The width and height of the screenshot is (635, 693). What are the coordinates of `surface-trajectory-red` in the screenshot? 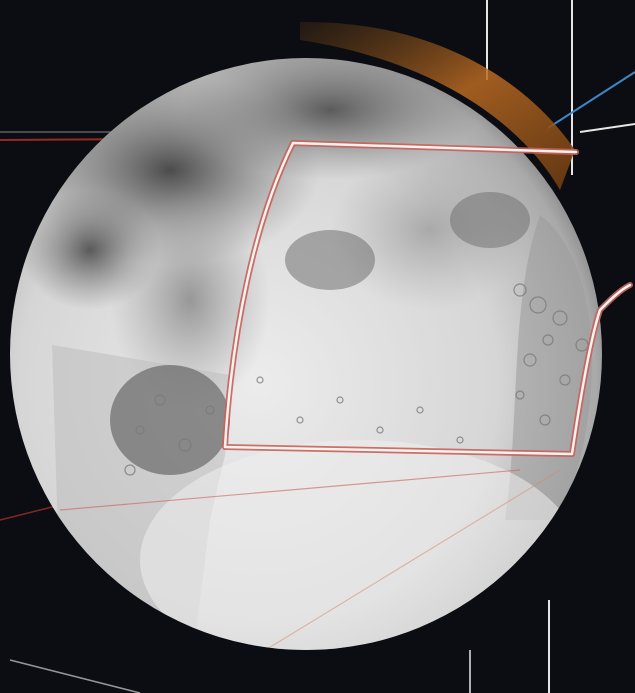 It's located at (290, 490).